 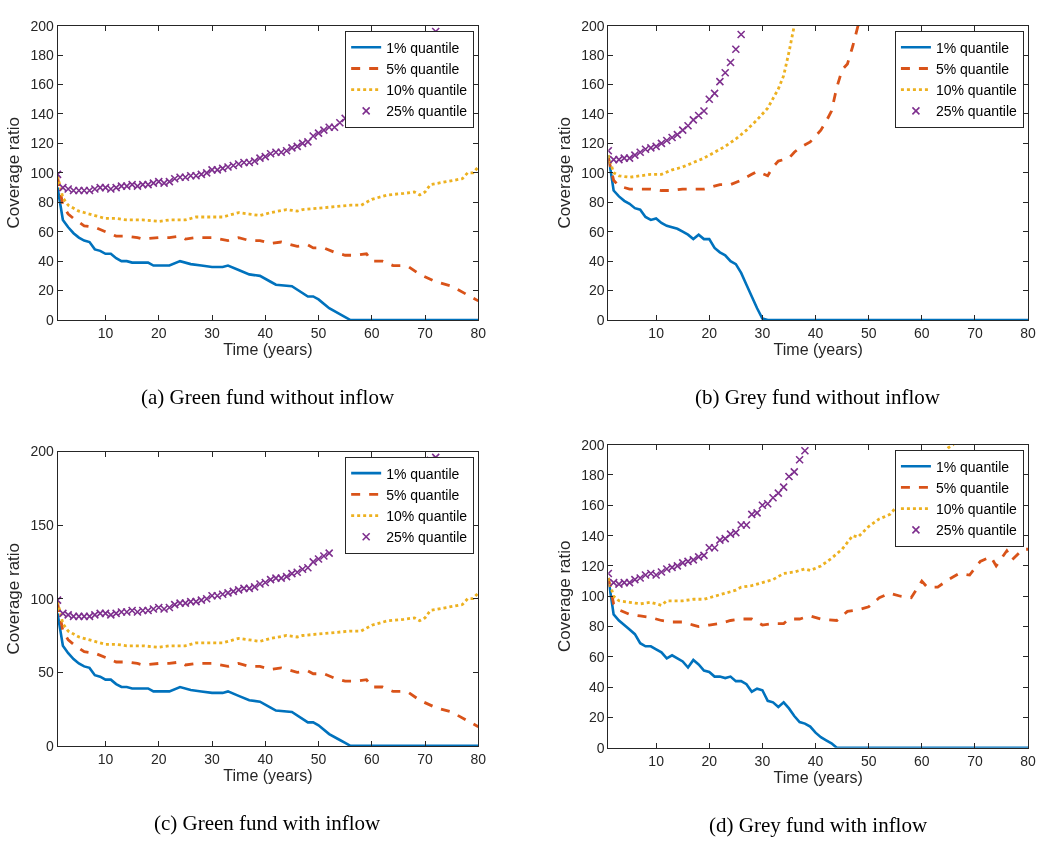 What do you see at coordinates (268, 397) in the screenshot?
I see `text: (a) Green fund without inflow` at bounding box center [268, 397].